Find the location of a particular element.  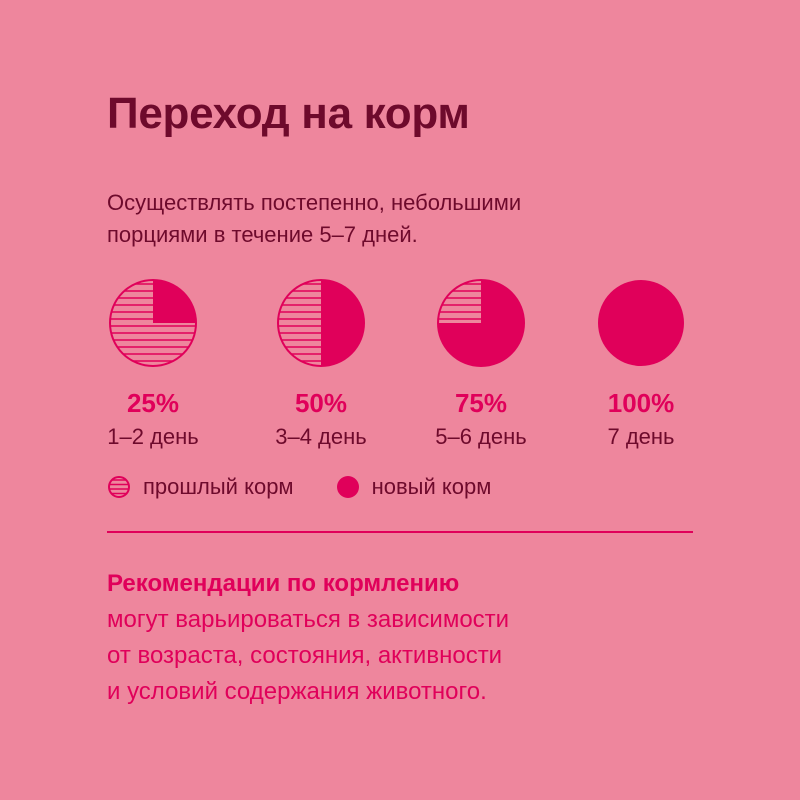

intro-line-2: порциями в течение 5–7 дней. is located at coordinates (262, 234).